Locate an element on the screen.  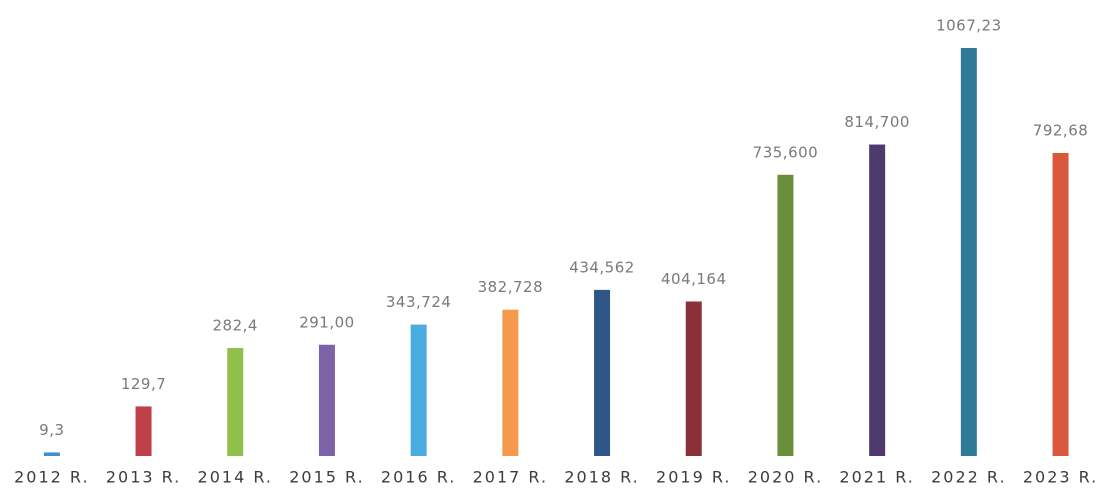
value-label: 404,164 is located at coordinates (694, 279).